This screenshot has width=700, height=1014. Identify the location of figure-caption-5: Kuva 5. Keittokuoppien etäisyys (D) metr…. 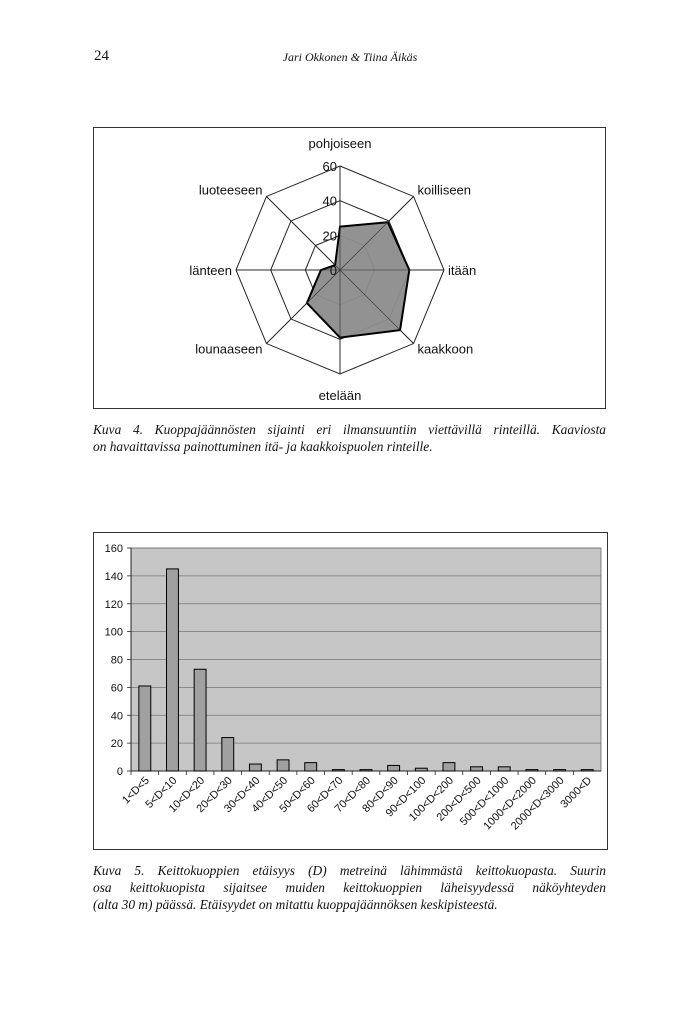
(349, 887).